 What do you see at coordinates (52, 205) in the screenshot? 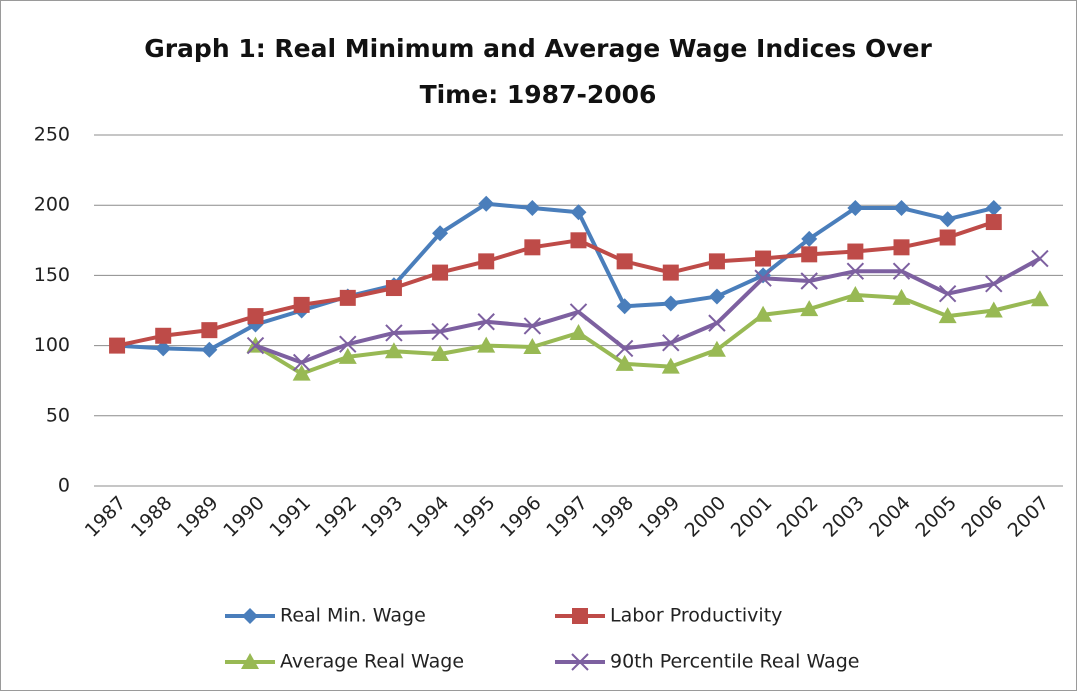
I see `y-tick-label: 200` at bounding box center [52, 205].